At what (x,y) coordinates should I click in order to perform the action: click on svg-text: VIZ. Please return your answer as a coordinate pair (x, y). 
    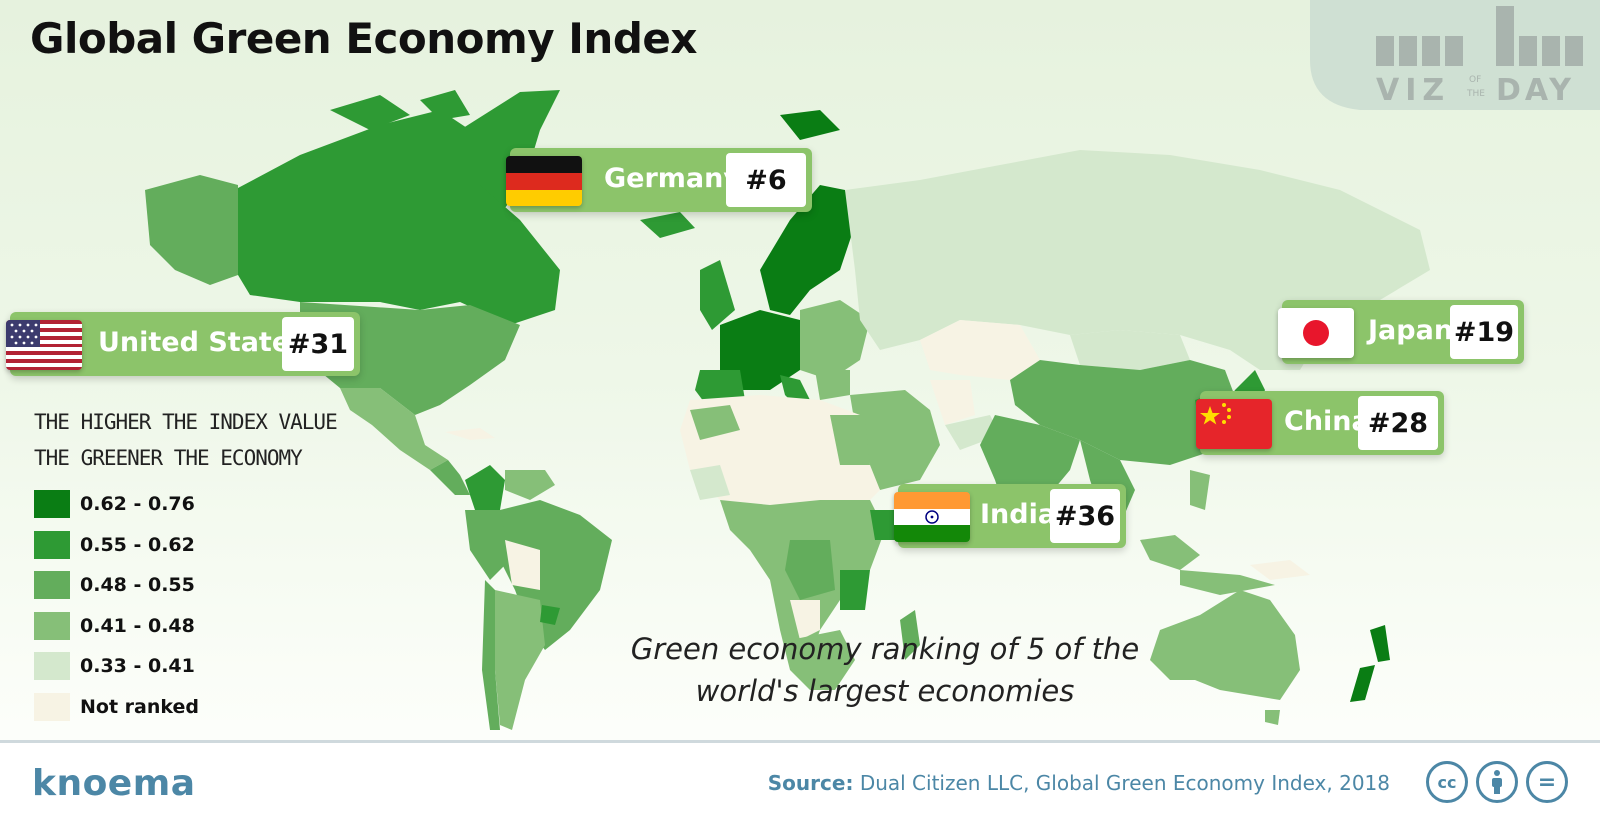
    Looking at the image, I should click on (1413, 90).